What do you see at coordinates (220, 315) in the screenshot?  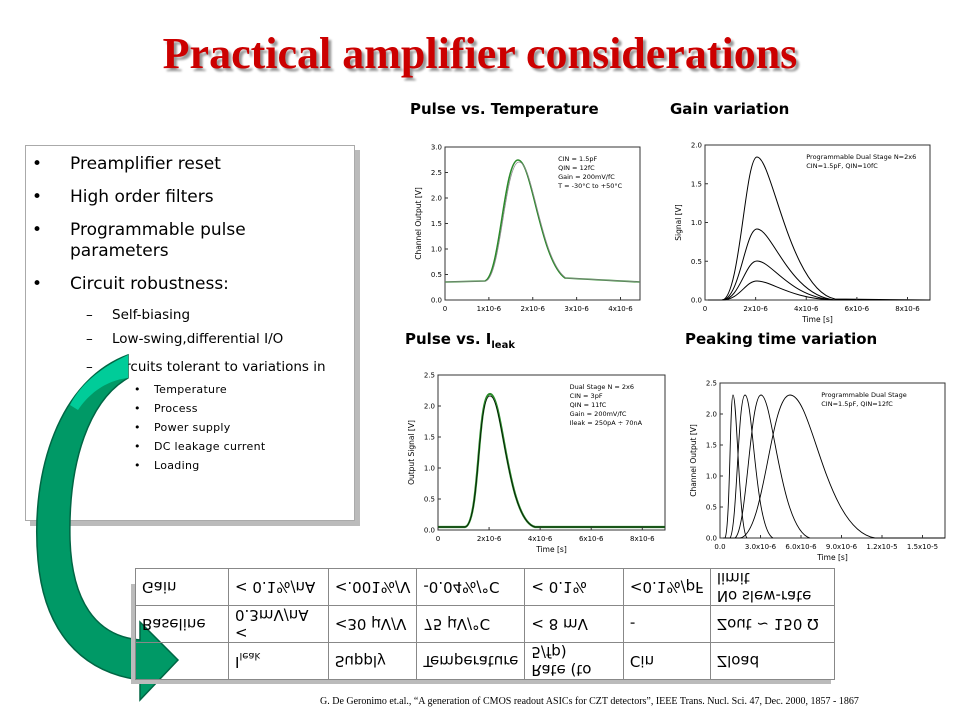 I see `sub-bullet: Self-biasing` at bounding box center [220, 315].